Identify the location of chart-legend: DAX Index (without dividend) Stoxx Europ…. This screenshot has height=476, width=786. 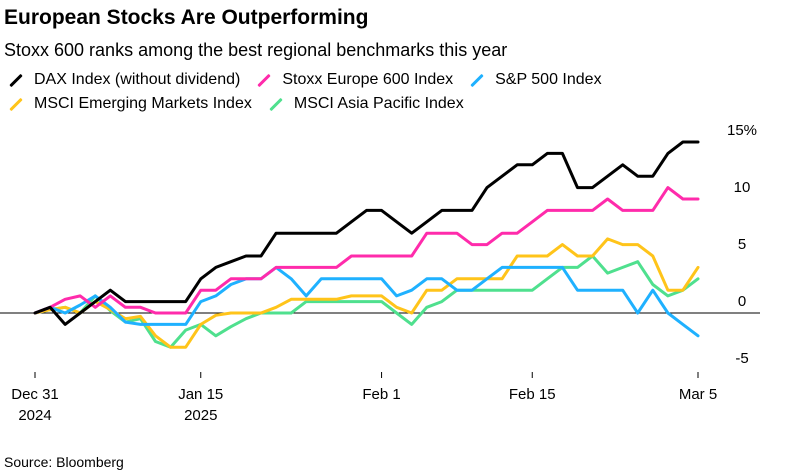
(354, 92).